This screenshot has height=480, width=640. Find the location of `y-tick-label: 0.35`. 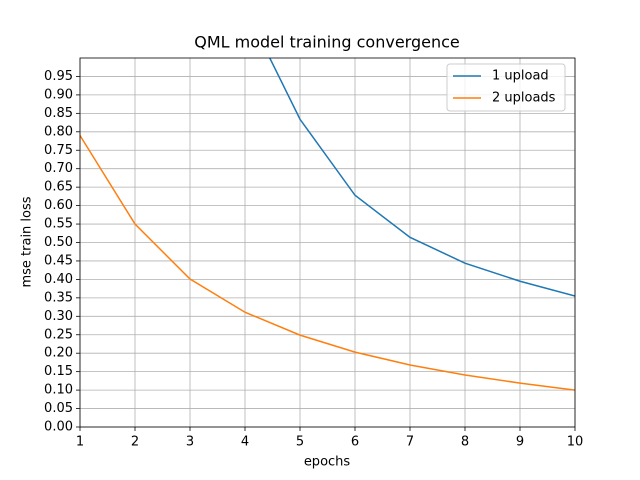

y-tick-label: 0.35 is located at coordinates (58, 297).